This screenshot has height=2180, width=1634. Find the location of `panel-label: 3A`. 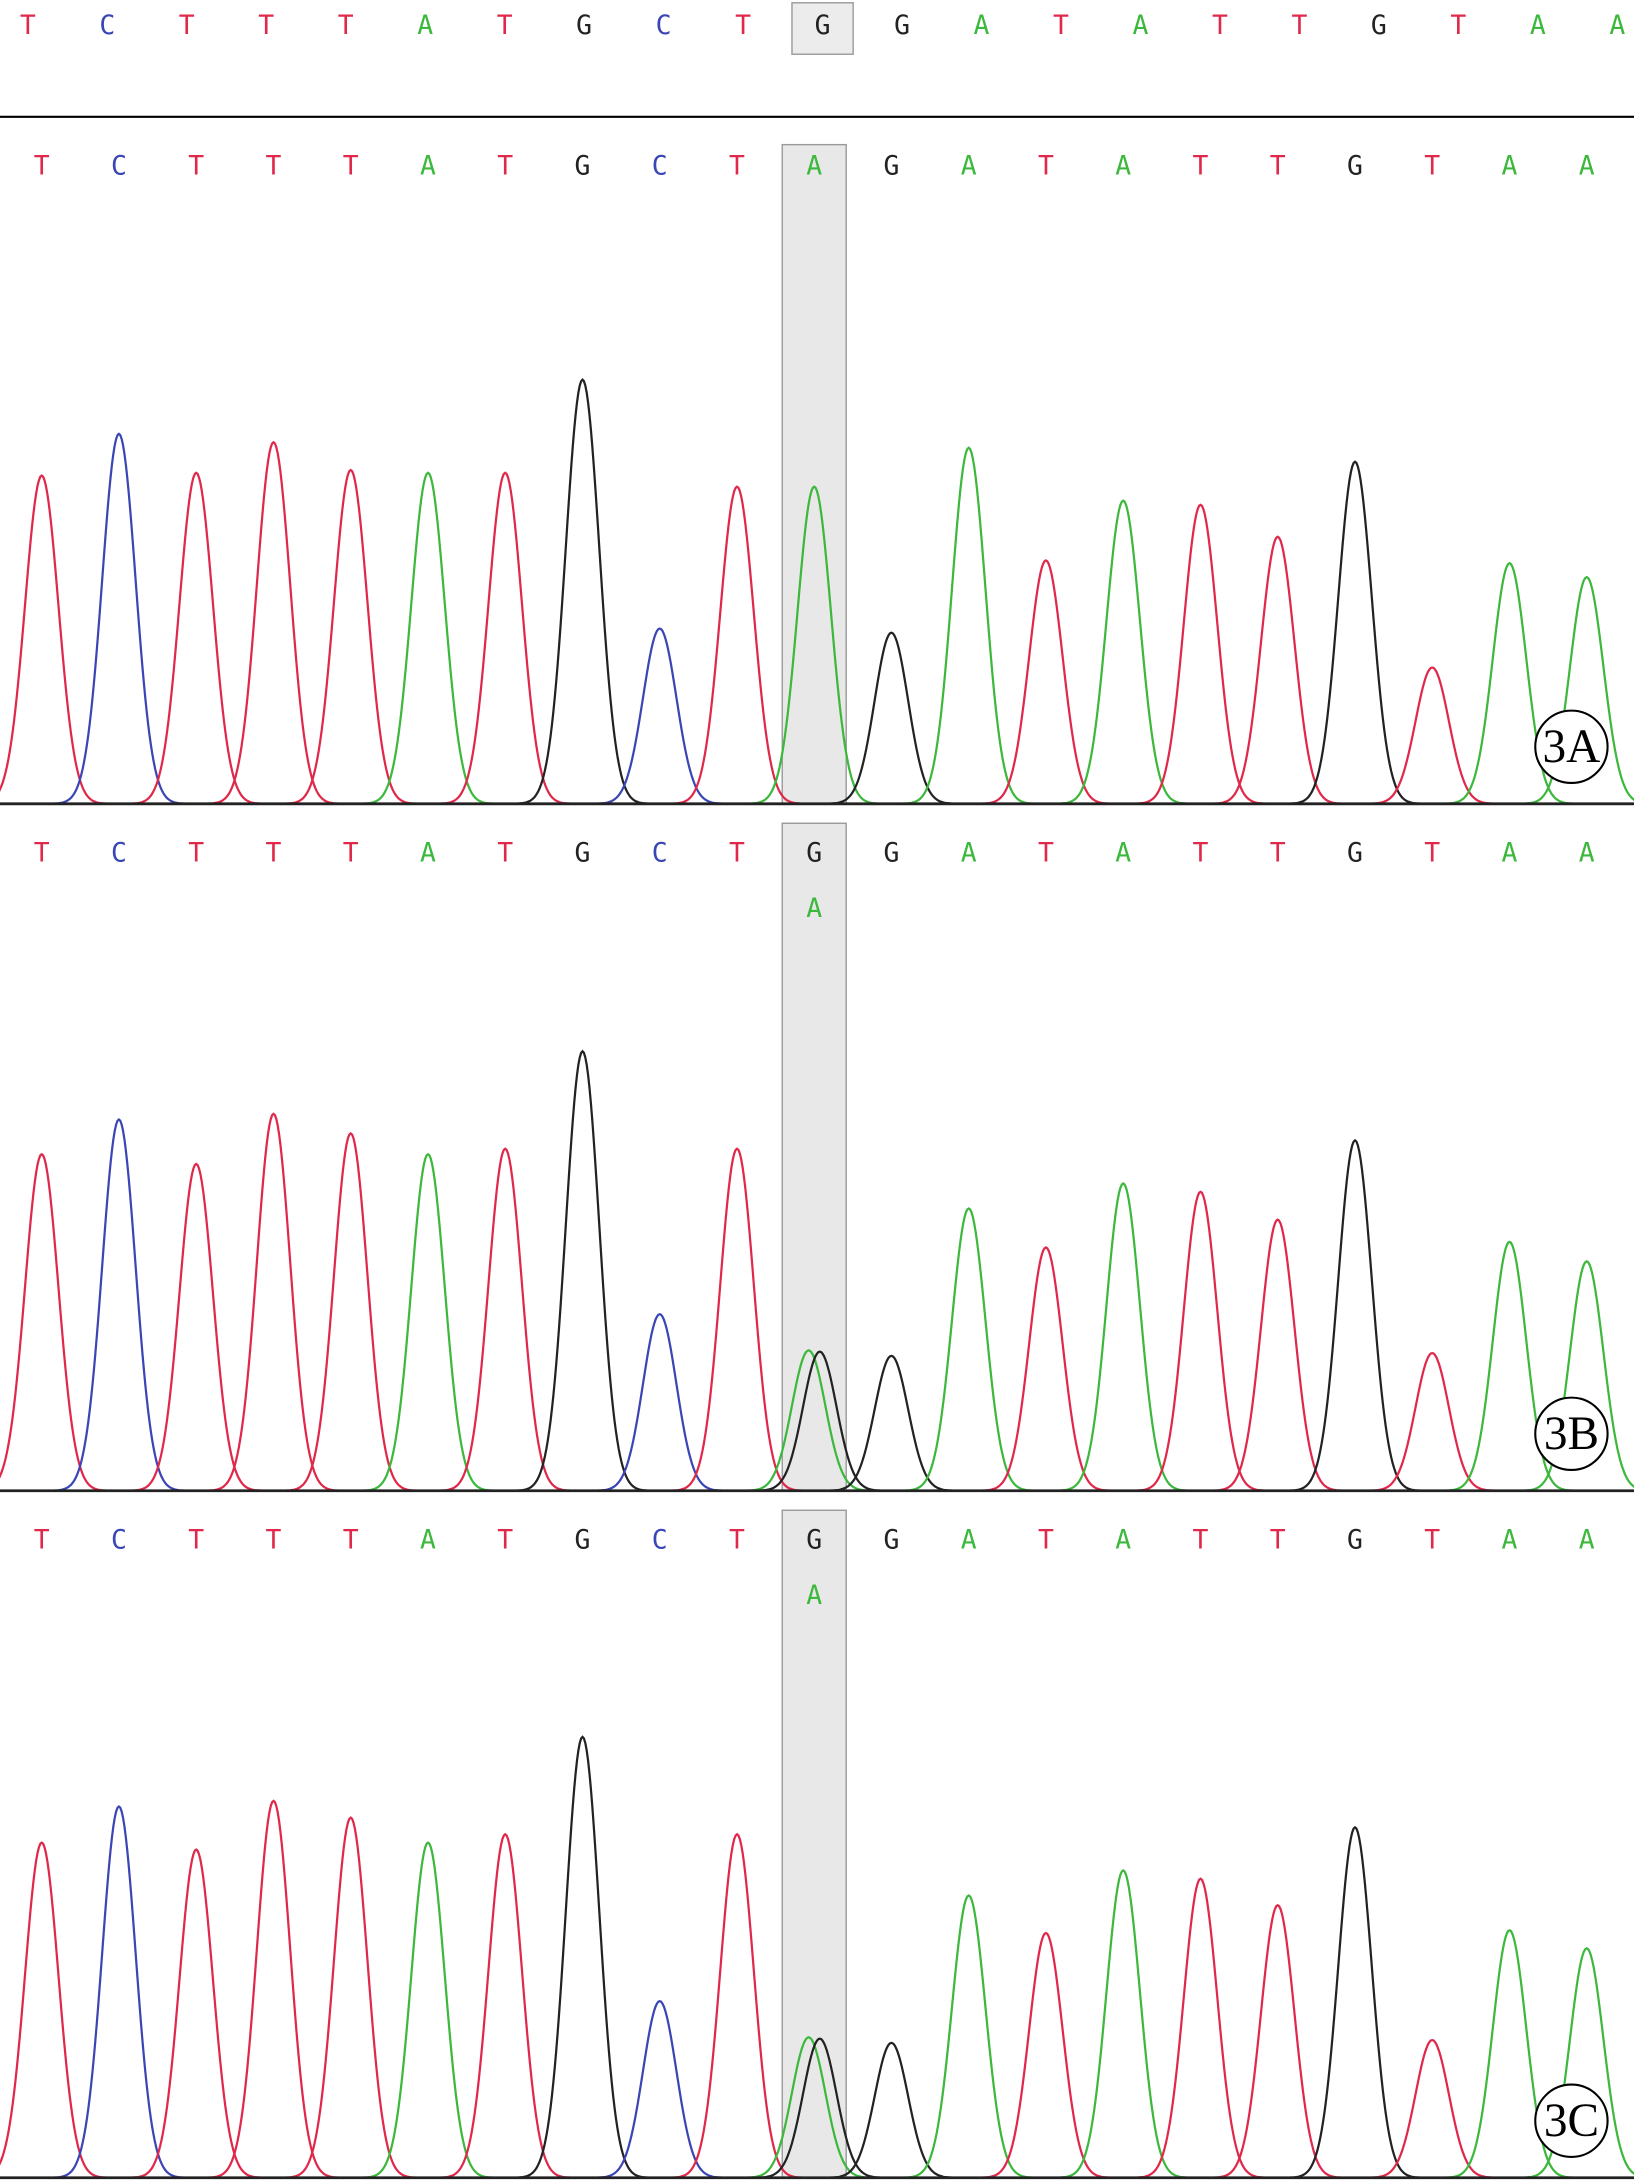

panel-label: 3A is located at coordinates (1572, 747).